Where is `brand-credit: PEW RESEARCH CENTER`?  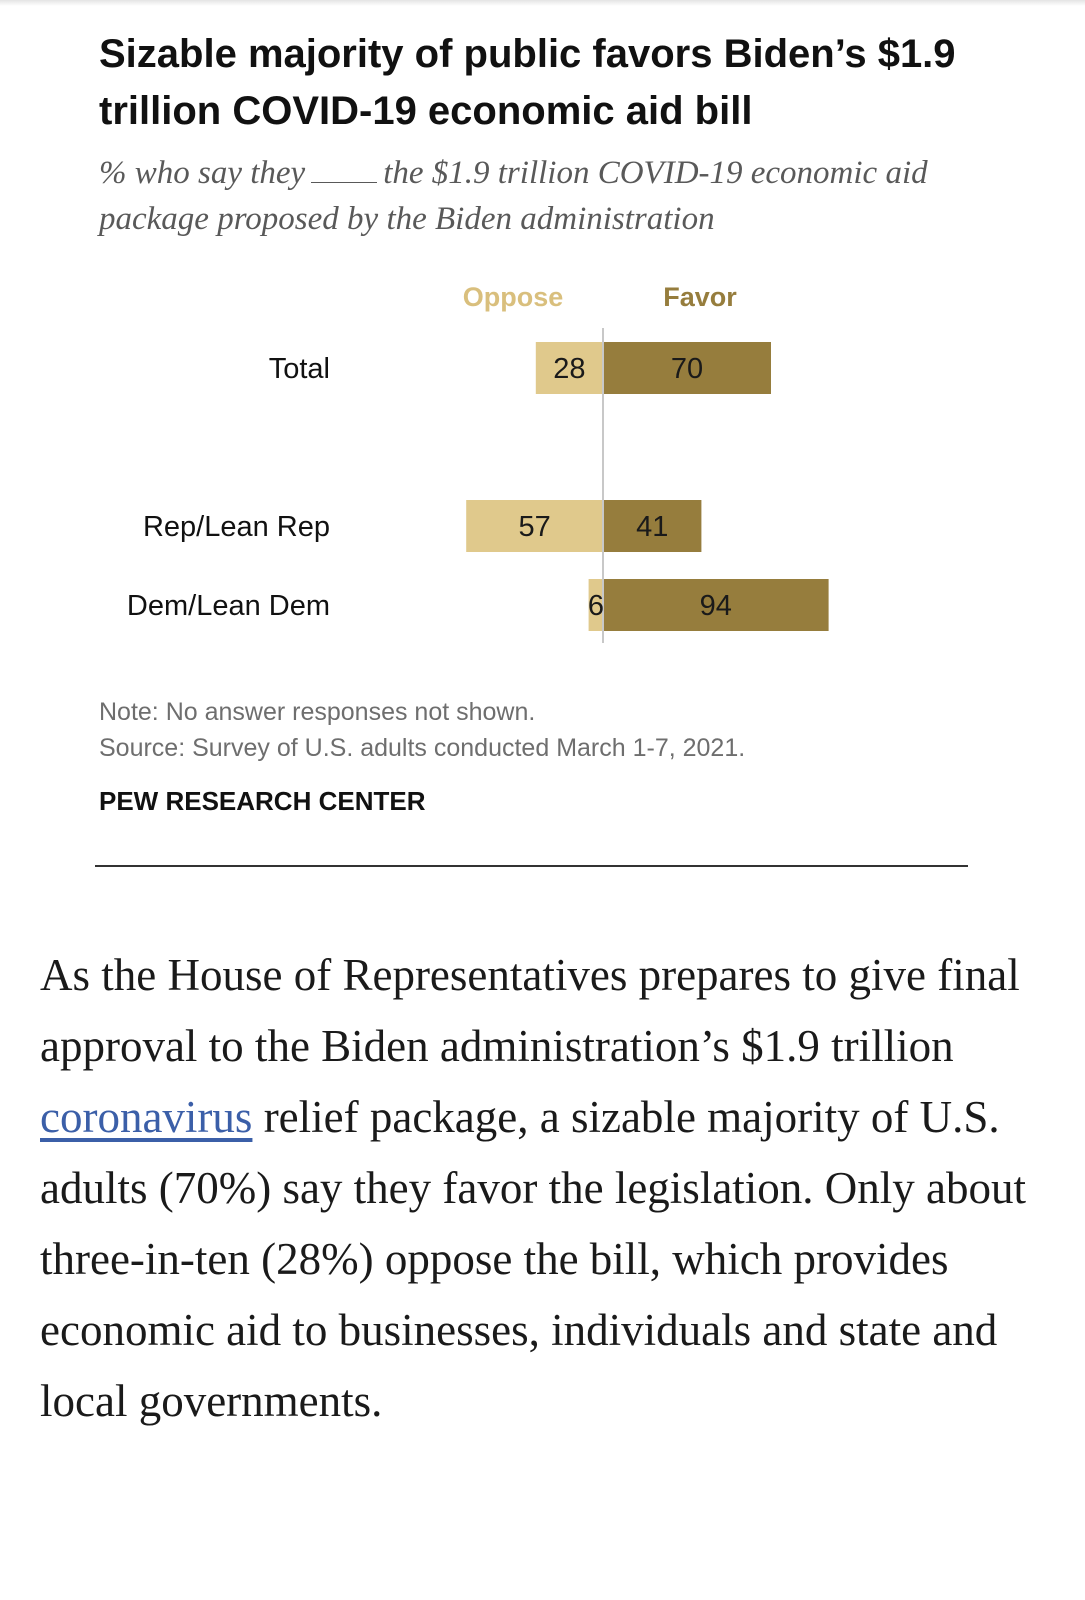
brand-credit: PEW RESEARCH CENTER is located at coordinates (262, 801).